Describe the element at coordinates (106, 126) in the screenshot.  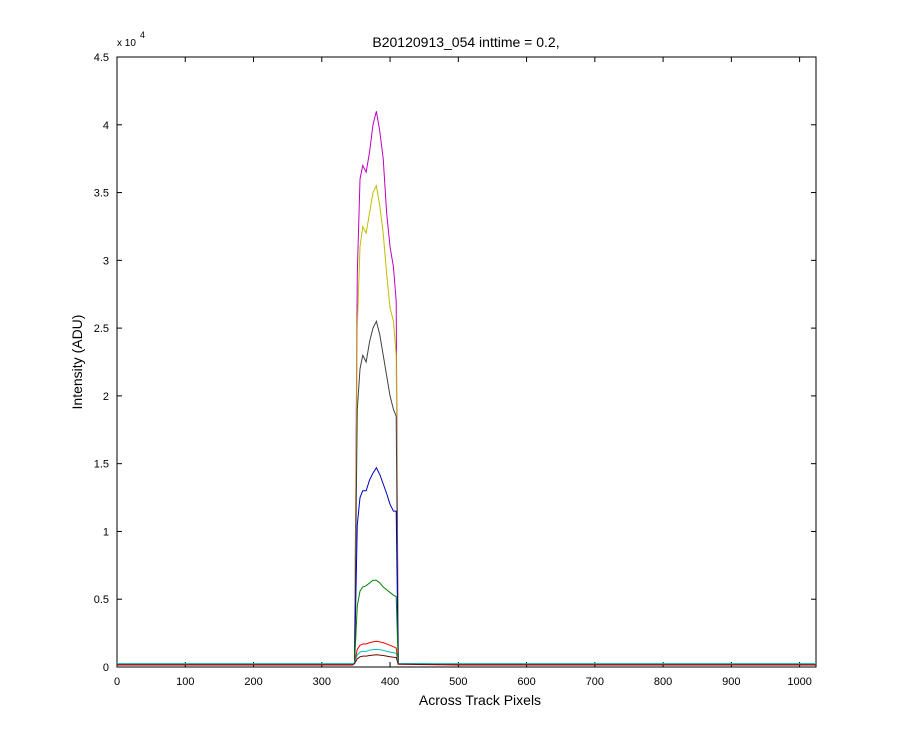
I see `y-tick-label: 4` at that location.